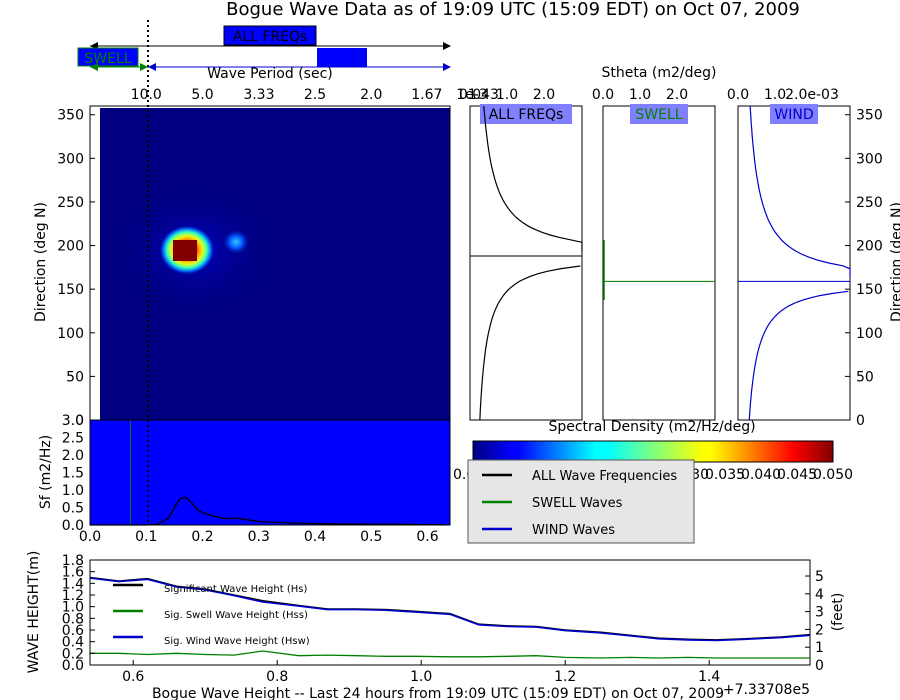 The height and width of the screenshot is (700, 900). What do you see at coordinates (894, 262) in the screenshot?
I see `right-direction-axis-label: Direction (deg N)` at bounding box center [894, 262].